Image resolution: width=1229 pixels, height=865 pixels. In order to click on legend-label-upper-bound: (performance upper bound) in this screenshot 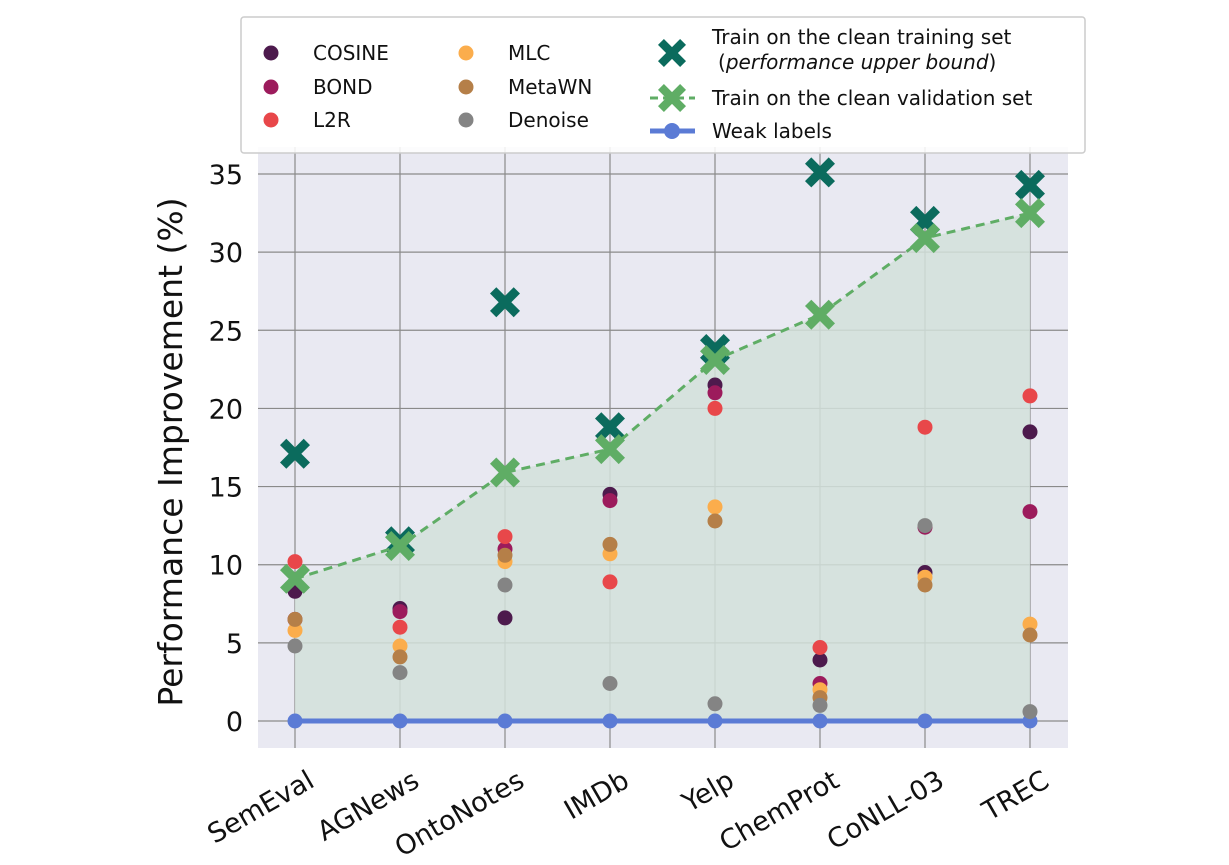, I will do `click(857, 62)`.